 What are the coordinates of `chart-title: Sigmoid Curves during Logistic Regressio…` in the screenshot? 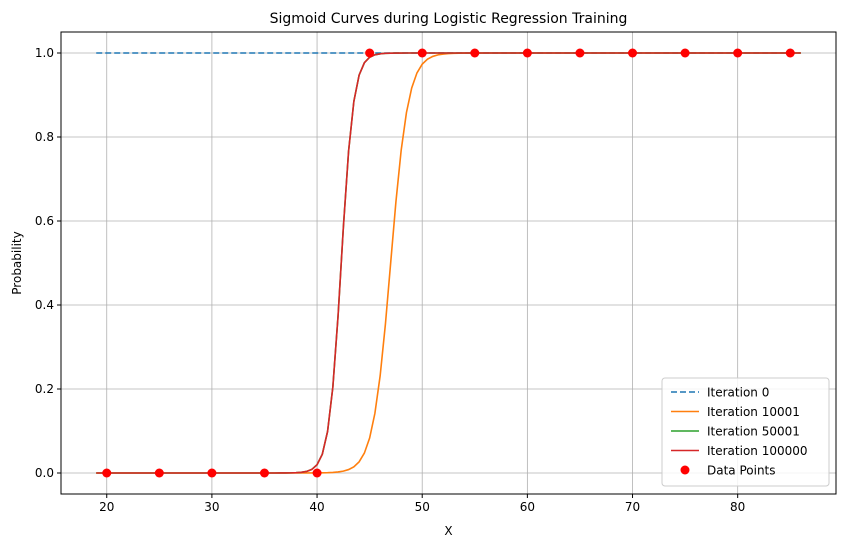 It's located at (449, 19).